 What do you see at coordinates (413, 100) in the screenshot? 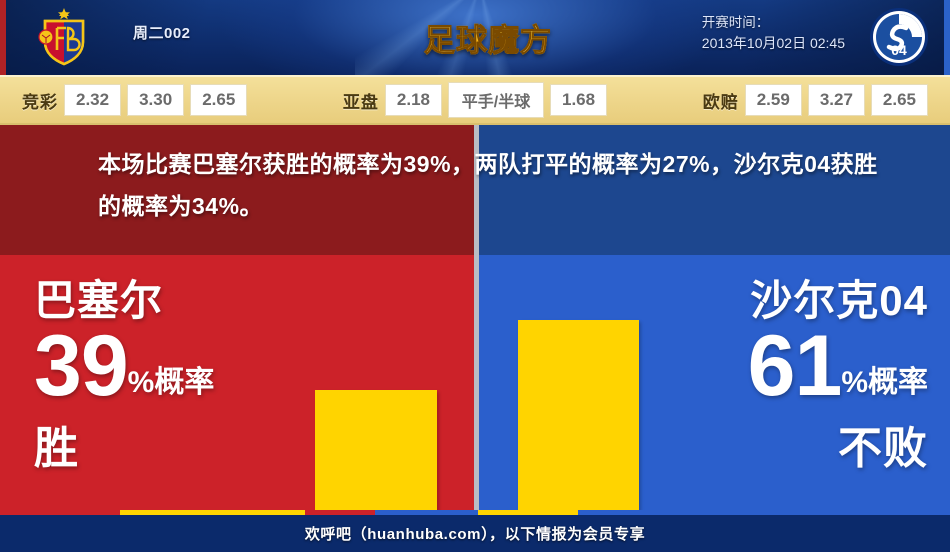
I see `odds-cell-yapan-home: 2.18` at bounding box center [413, 100].